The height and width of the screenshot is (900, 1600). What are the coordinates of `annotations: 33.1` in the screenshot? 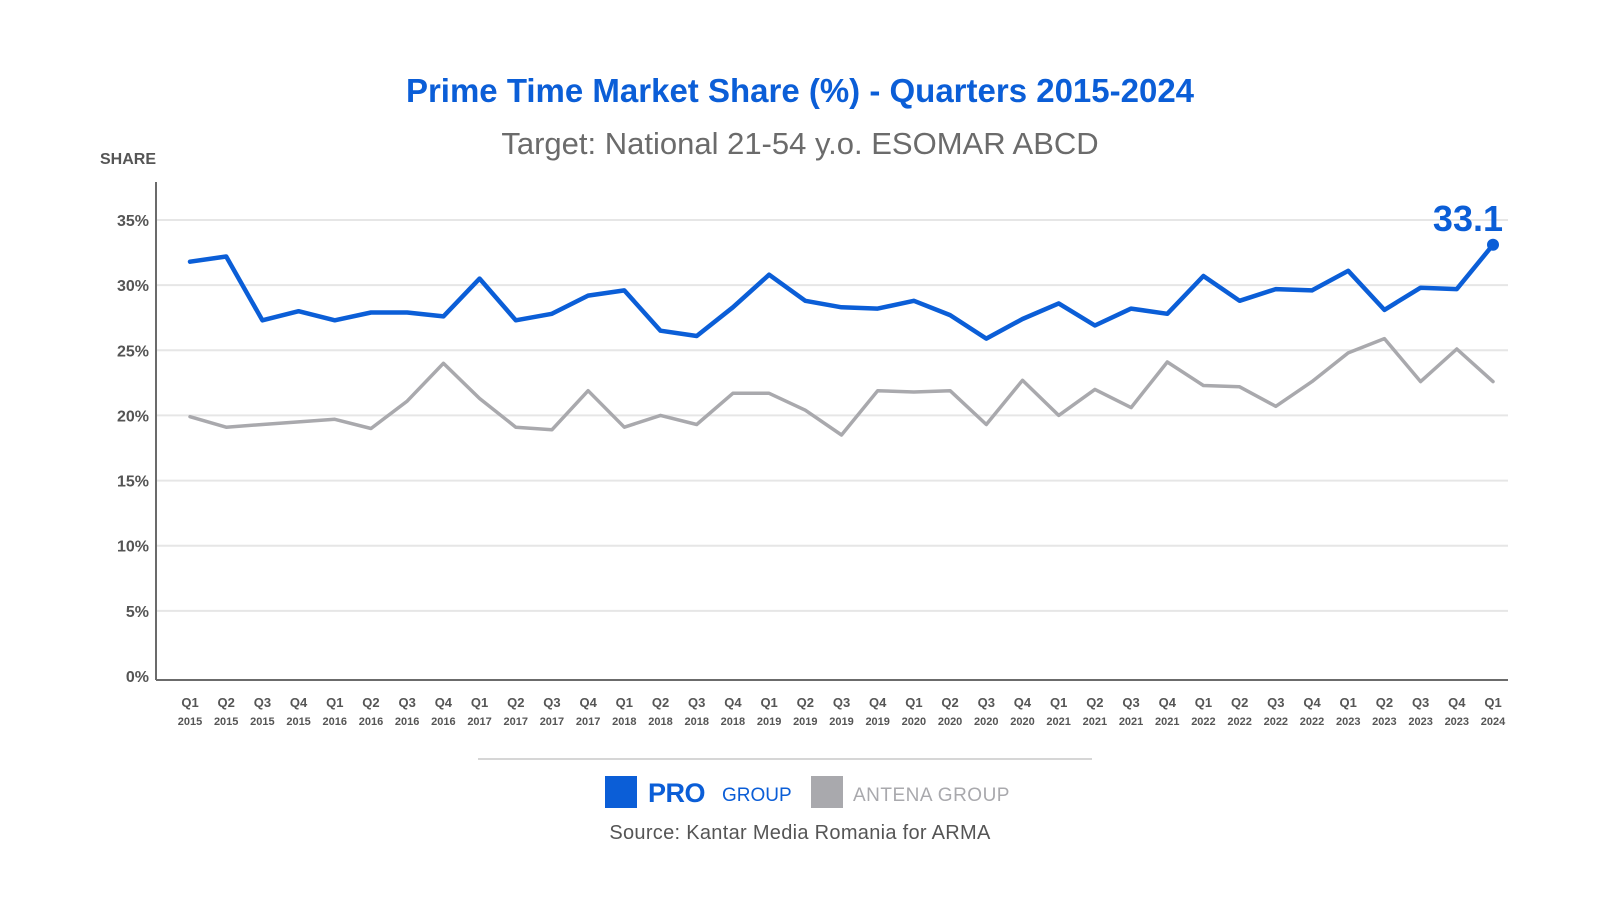 It's located at (1468, 224).